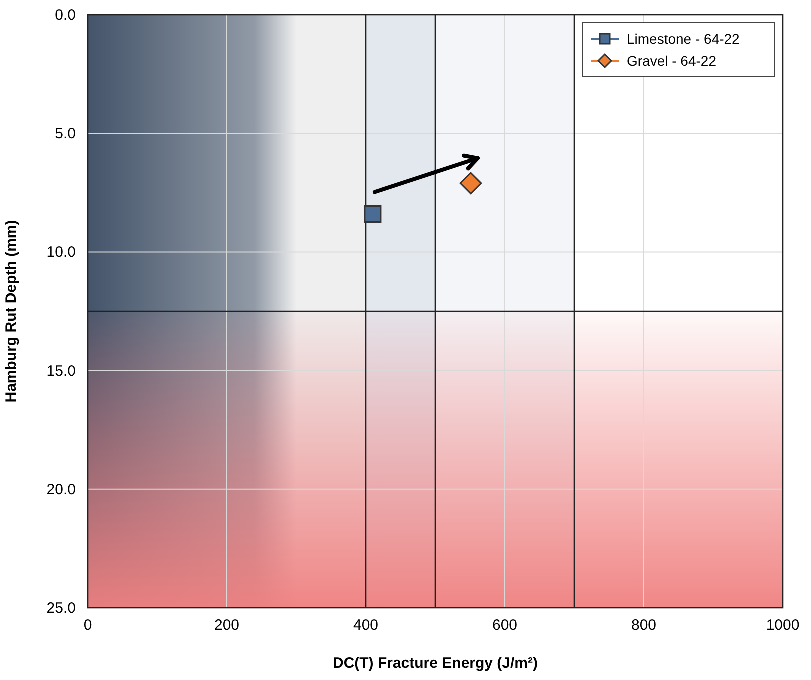 Image resolution: width=811 pixels, height=680 pixels. I want to click on y-tick-label: 5.0, so click(65, 134).